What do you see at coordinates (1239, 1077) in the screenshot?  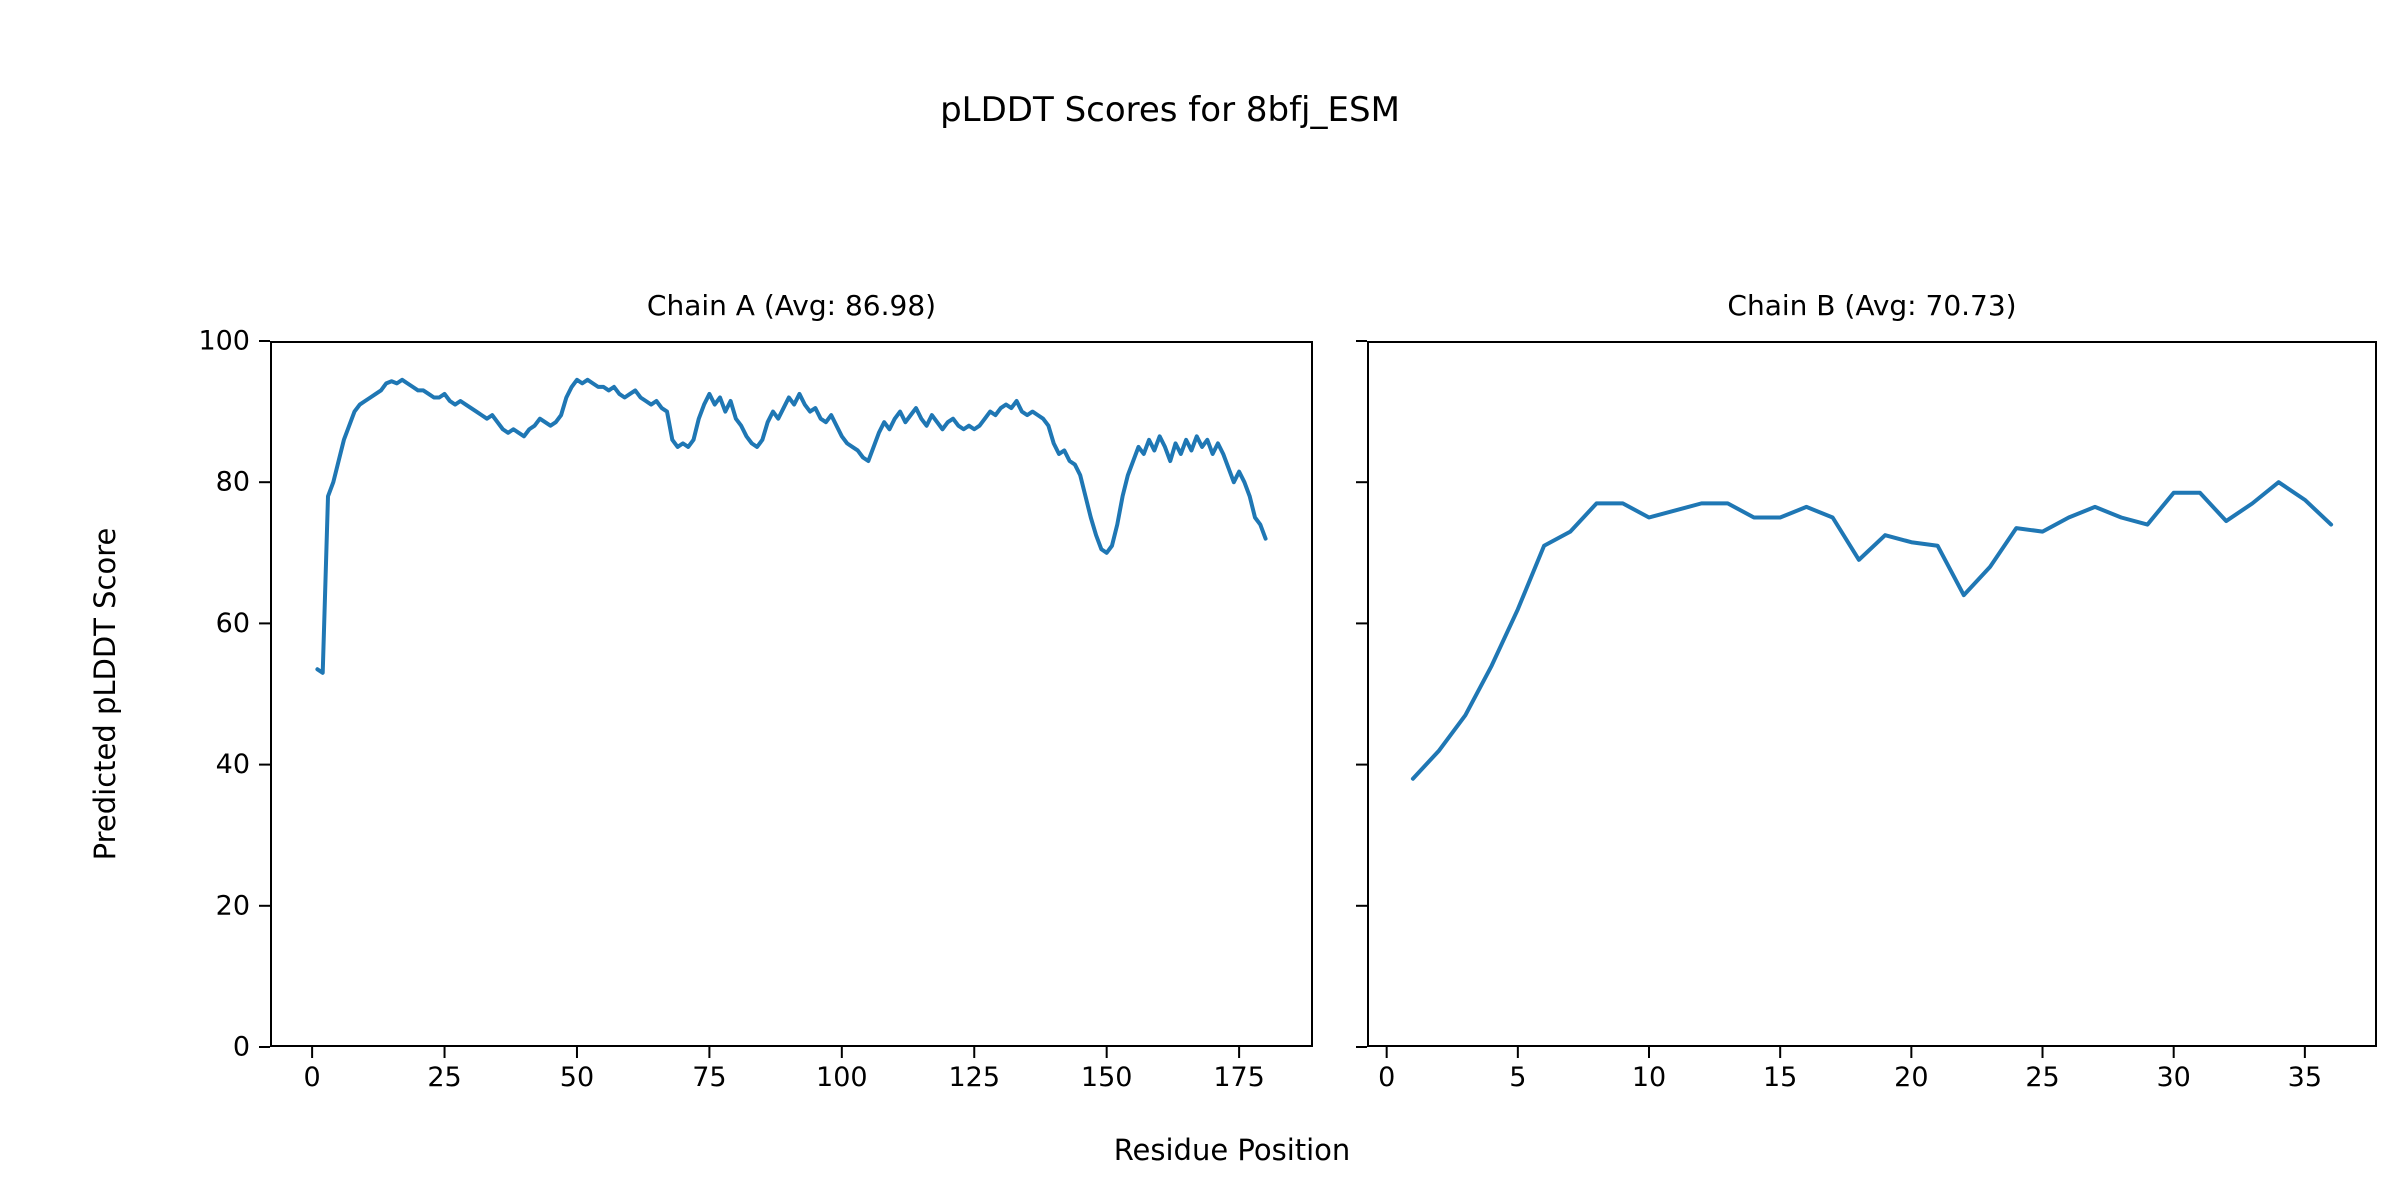 I see `svg-text: 175` at bounding box center [1239, 1077].